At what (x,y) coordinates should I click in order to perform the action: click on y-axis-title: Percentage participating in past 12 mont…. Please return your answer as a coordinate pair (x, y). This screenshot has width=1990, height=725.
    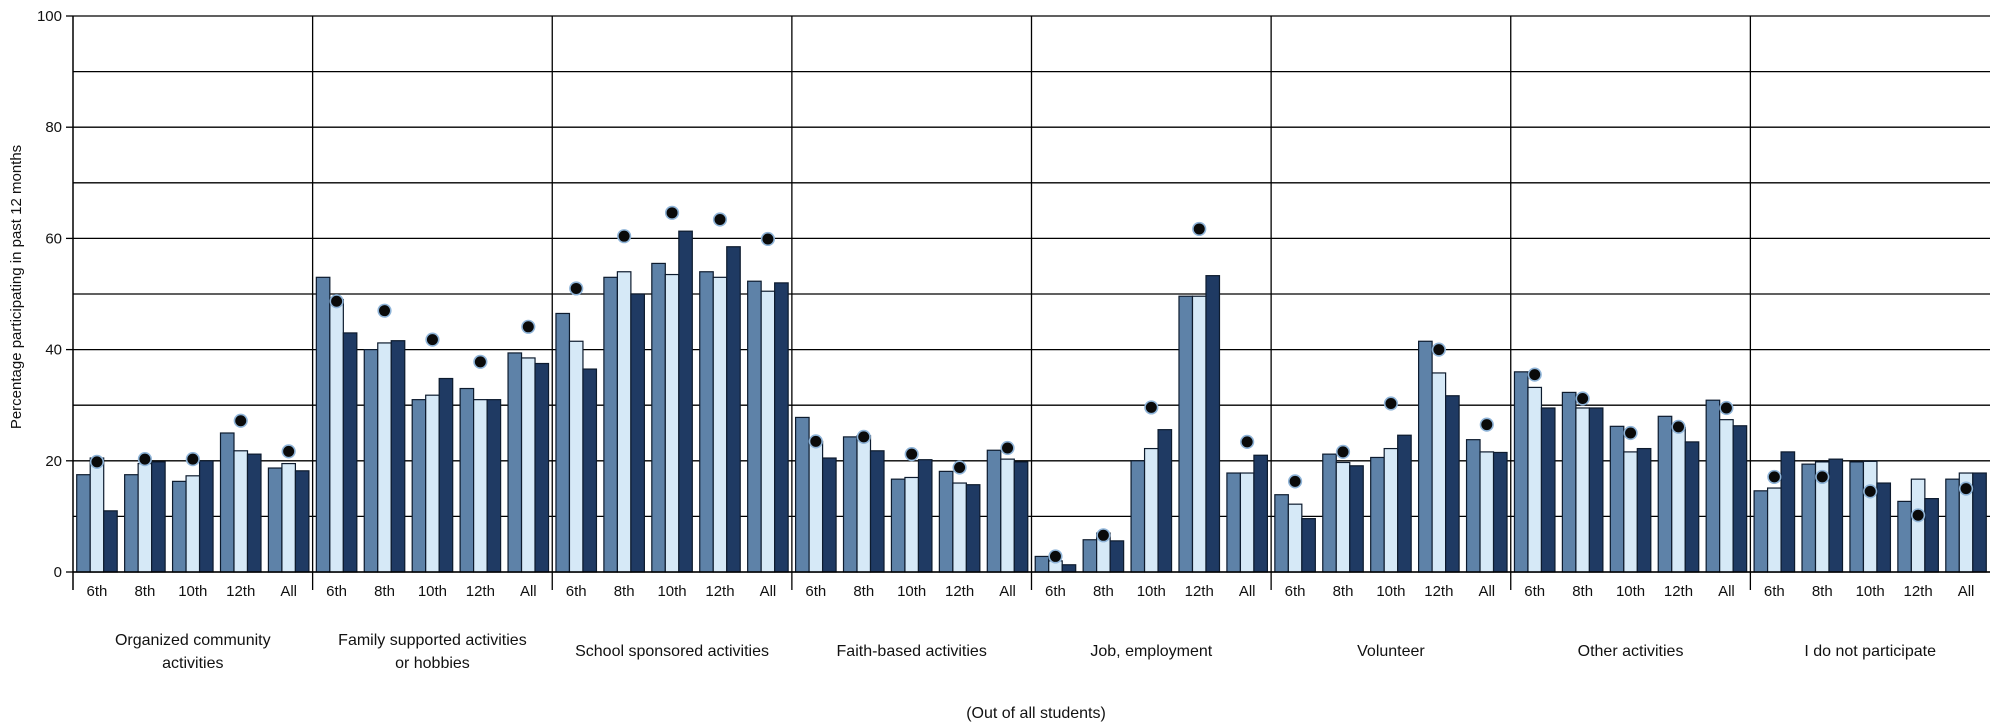
    Looking at the image, I should click on (16, 287).